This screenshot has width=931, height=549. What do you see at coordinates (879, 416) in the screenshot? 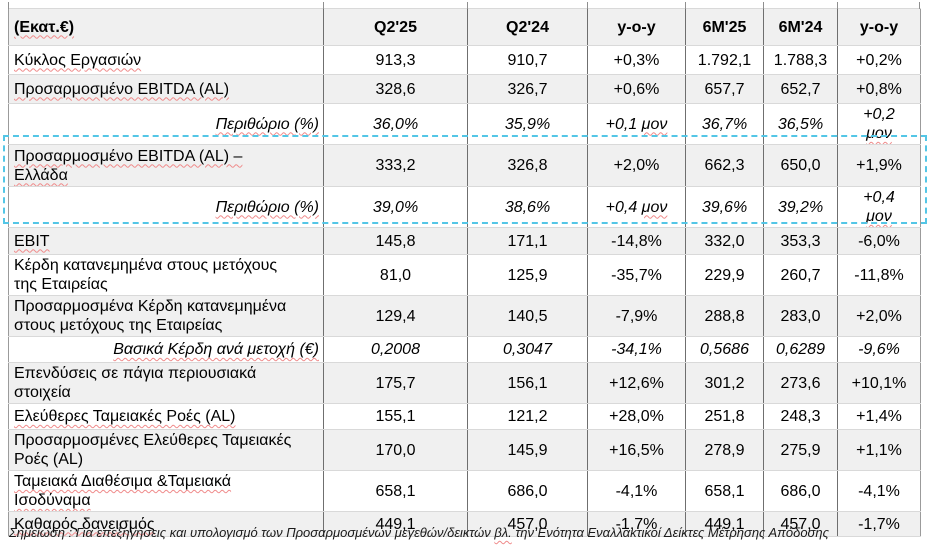
I see `value-cell: +1,4%` at bounding box center [879, 416].